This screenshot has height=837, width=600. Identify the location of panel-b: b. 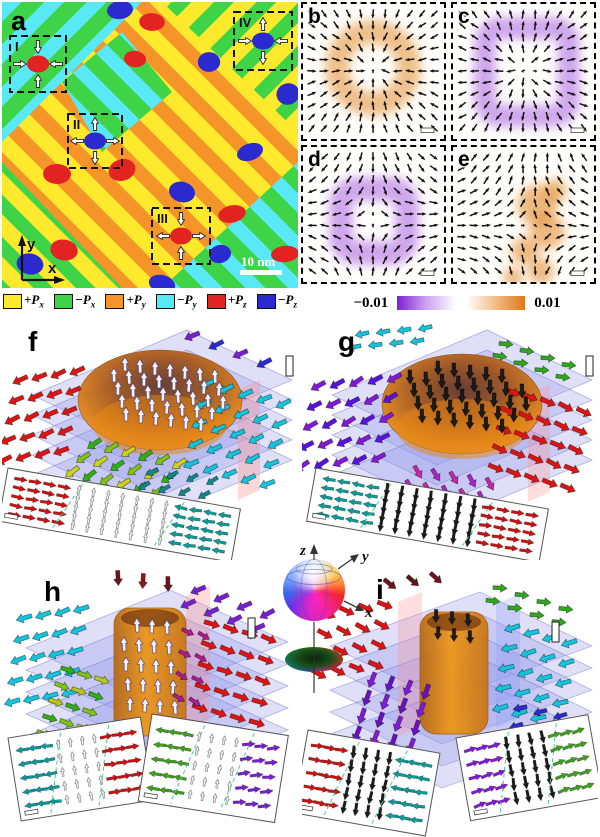
(373, 71).